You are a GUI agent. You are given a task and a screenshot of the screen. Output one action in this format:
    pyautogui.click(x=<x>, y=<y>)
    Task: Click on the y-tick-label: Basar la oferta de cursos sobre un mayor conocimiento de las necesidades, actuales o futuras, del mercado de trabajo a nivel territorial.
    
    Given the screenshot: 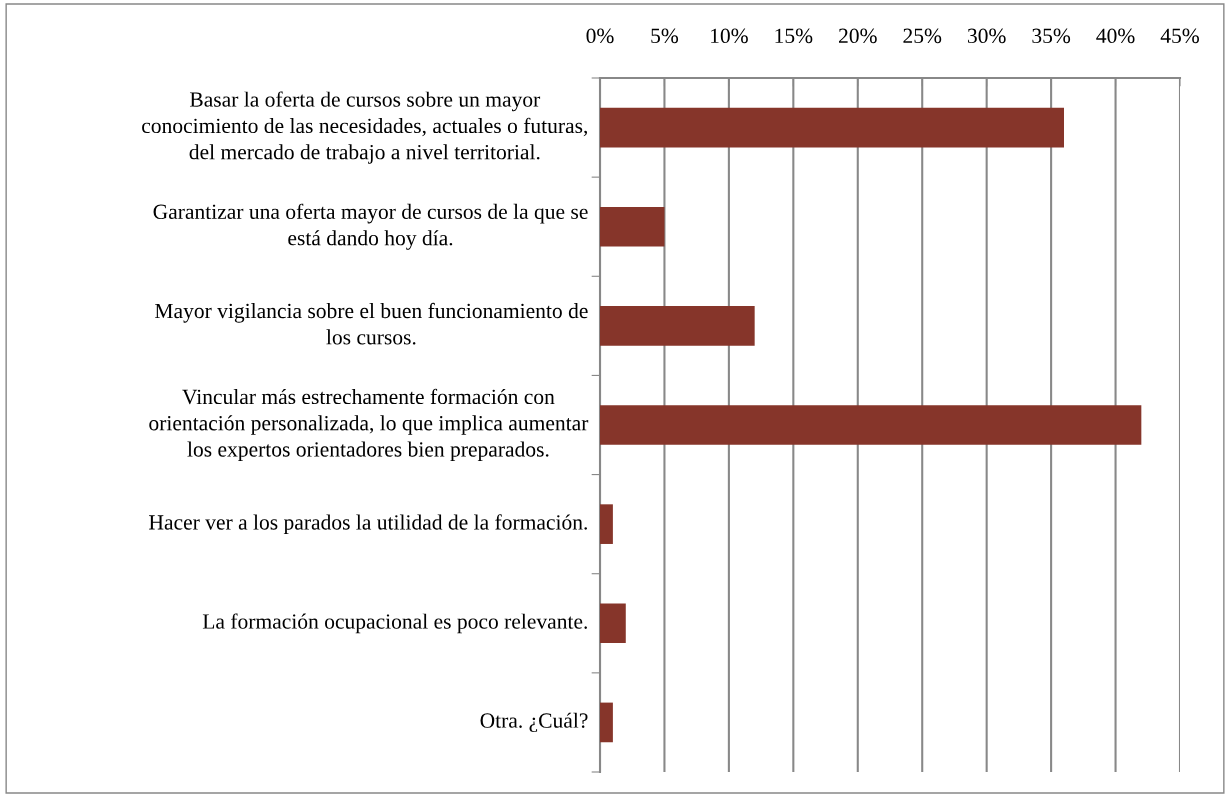 What is the action you would take?
    pyautogui.click(x=365, y=127)
    